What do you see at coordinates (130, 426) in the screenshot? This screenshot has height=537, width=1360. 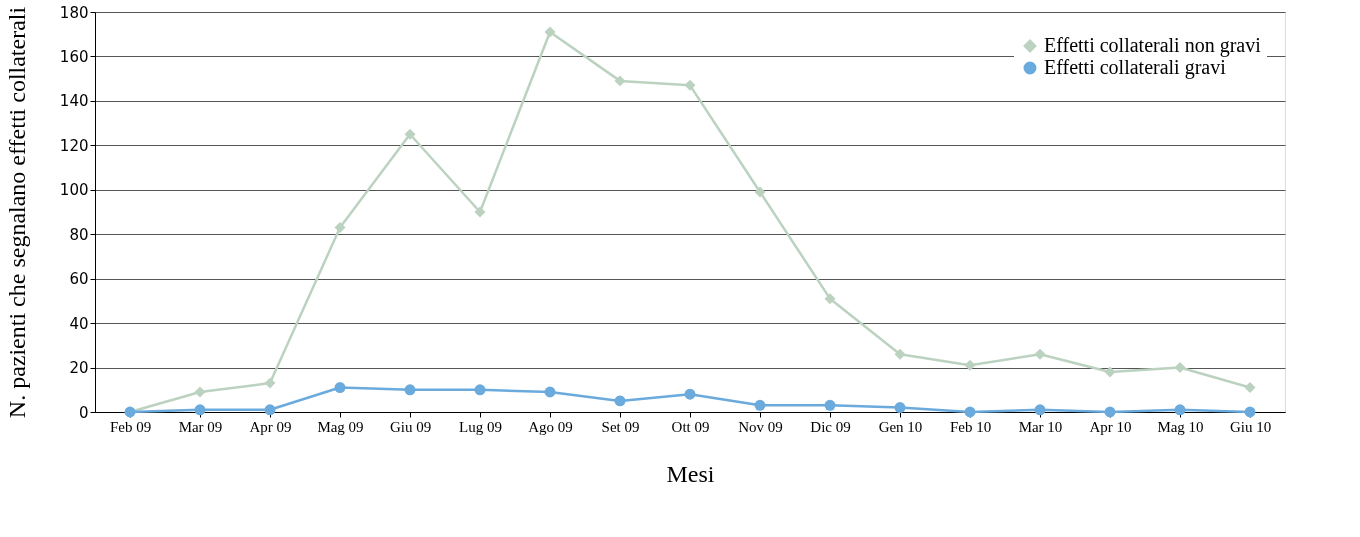 I see `x-tick-label: Feb 09` at bounding box center [130, 426].